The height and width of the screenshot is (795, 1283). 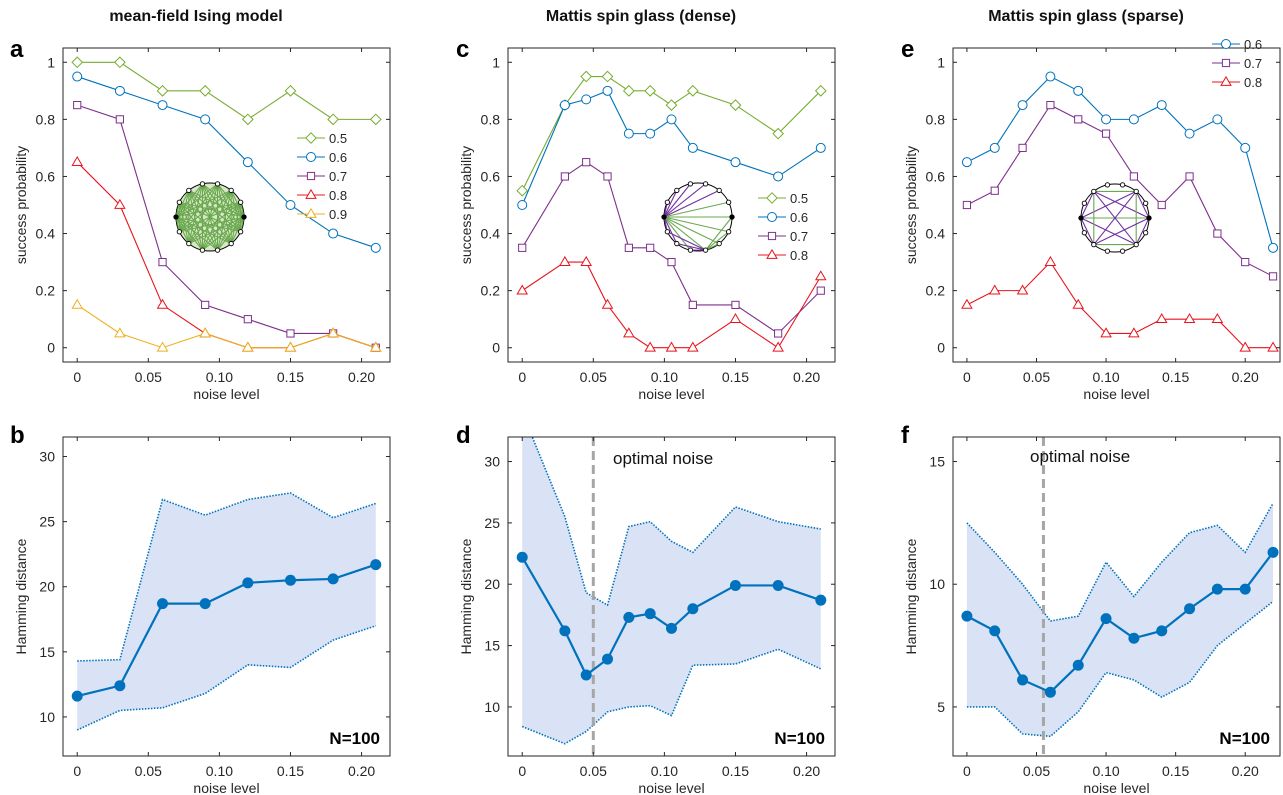 What do you see at coordinates (676, 522) in the screenshot?
I see `upper-bound-line` at bounding box center [676, 522].